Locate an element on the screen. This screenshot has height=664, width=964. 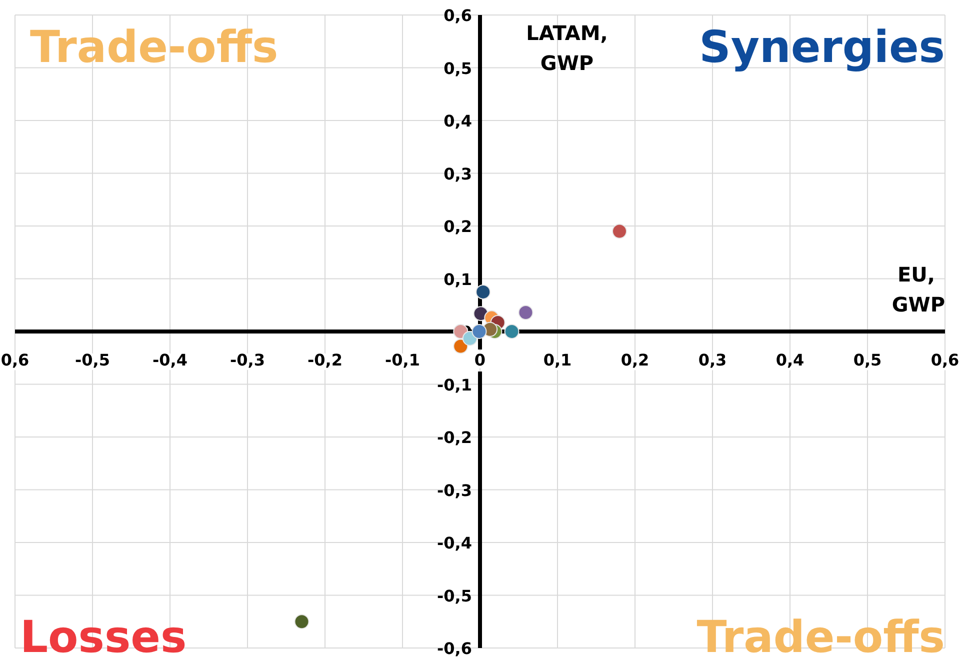
annotation: Synergies is located at coordinates (822, 47).